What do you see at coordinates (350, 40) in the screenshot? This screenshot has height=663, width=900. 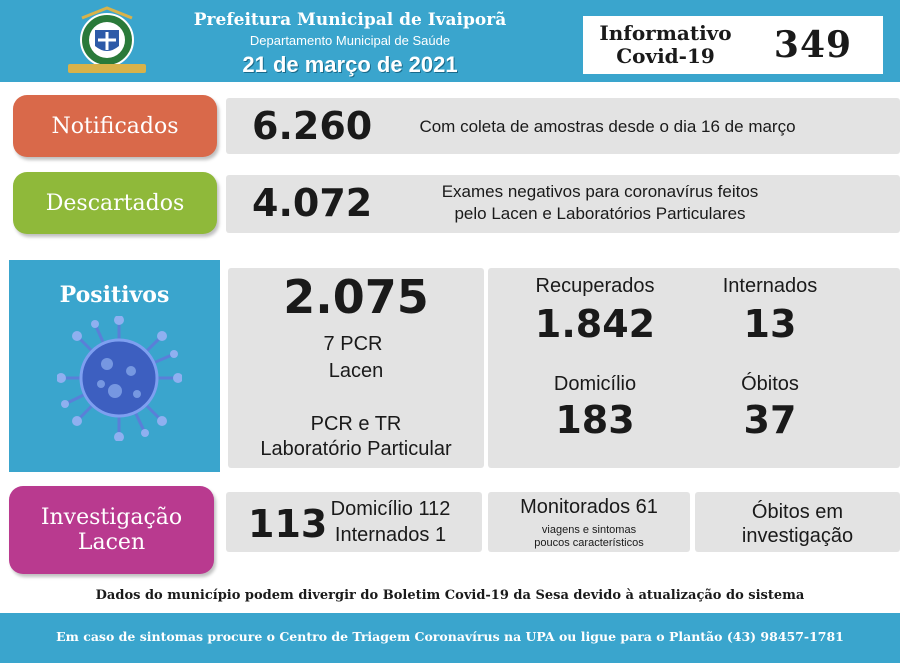 I see `department-subtitle: Departamento Municipal de Saúde` at bounding box center [350, 40].